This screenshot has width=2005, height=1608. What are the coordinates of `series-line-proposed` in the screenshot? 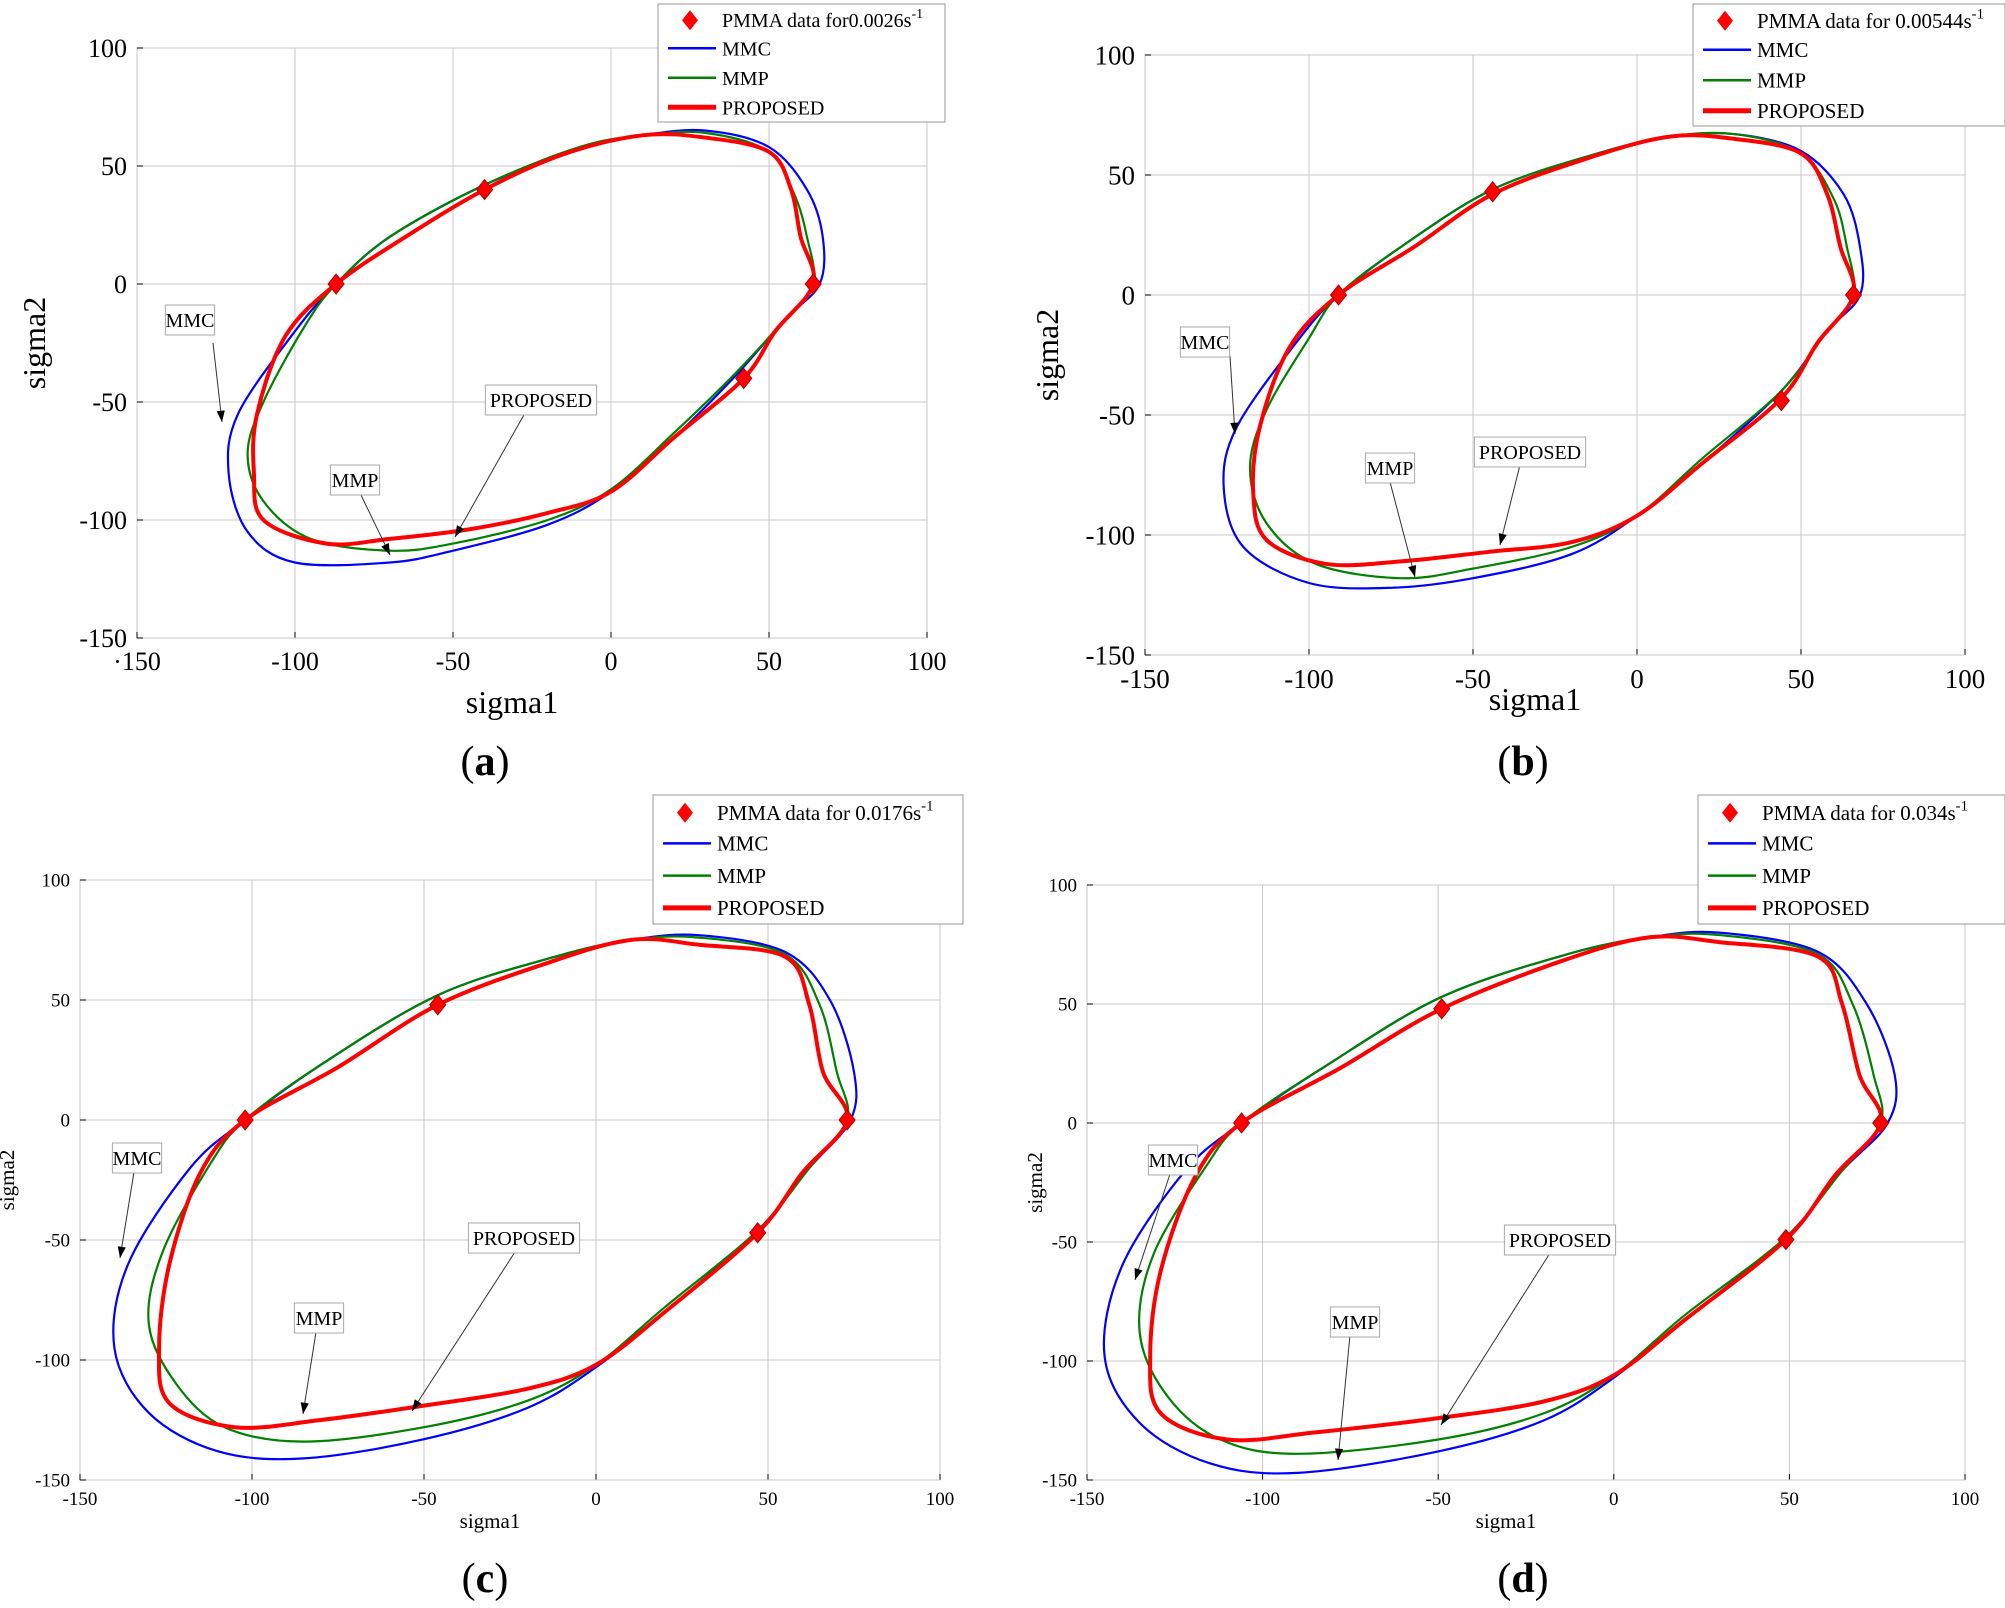 It's located at (1553, 350).